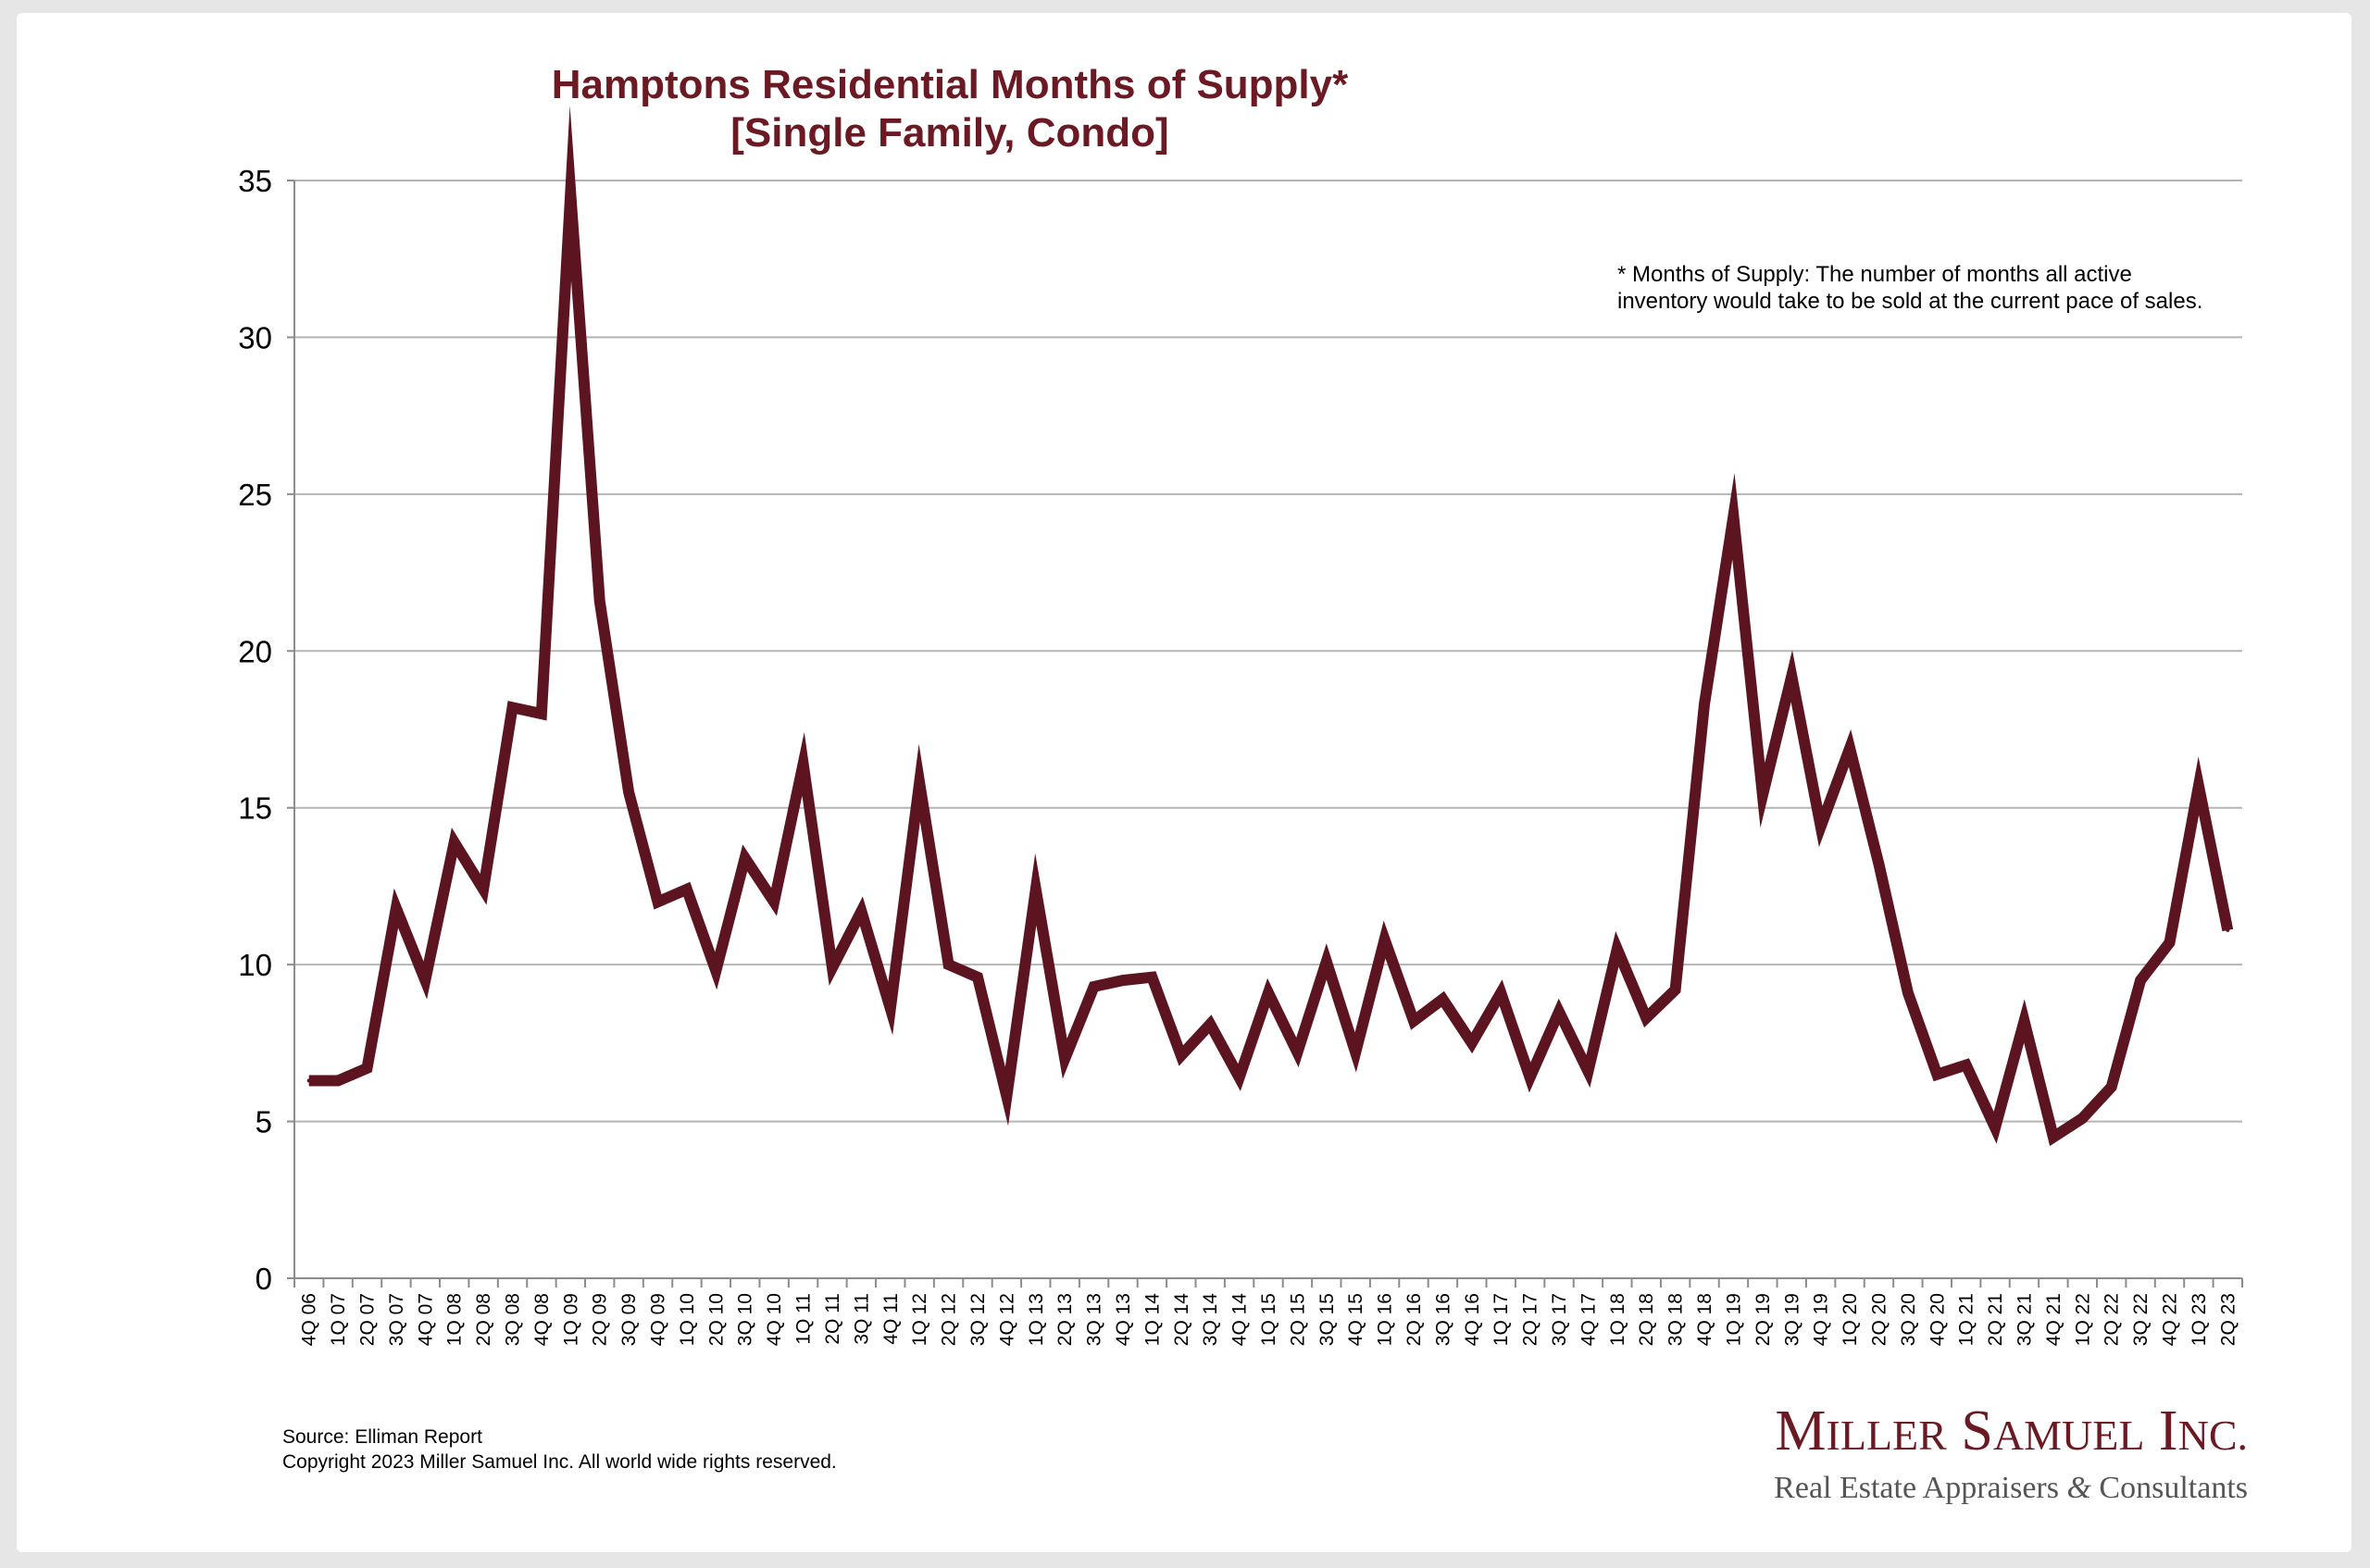 The width and height of the screenshot is (2370, 1568). What do you see at coordinates (687, 1319) in the screenshot?
I see `x-tick-label: 1Q 10` at bounding box center [687, 1319].